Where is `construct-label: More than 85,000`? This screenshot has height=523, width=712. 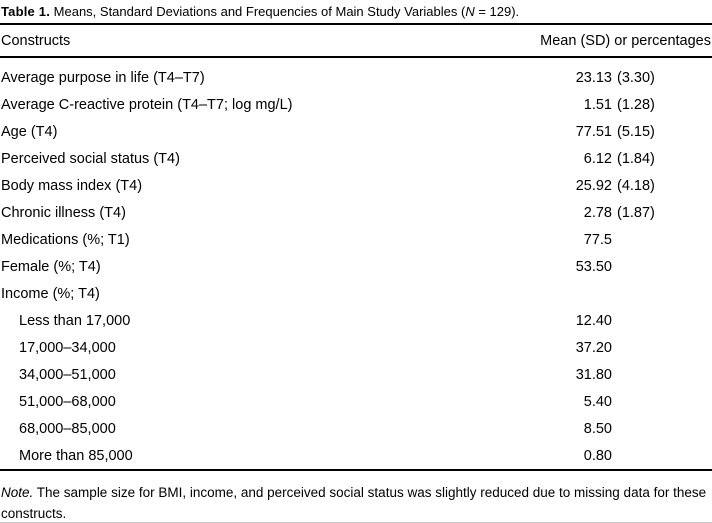 construct-label: More than 85,000 is located at coordinates (76, 455).